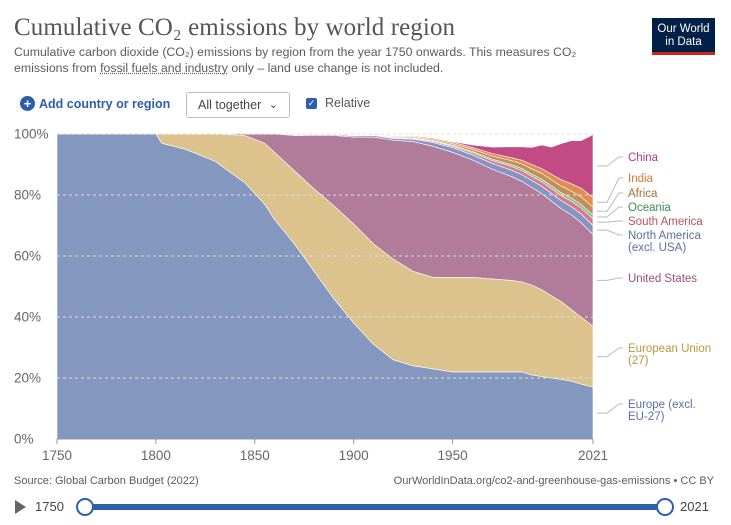  I want to click on subtitle-part-2: only – land use change is not included., so click(335, 68).